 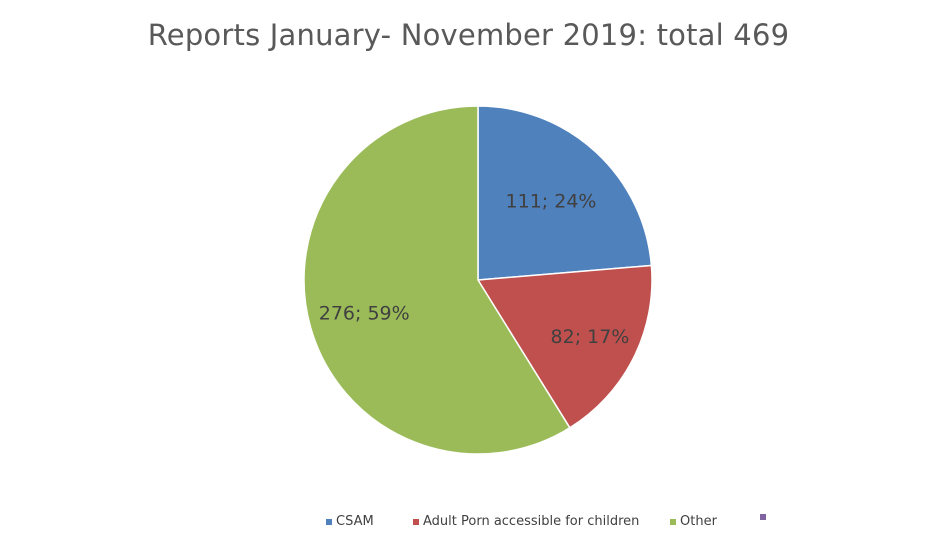 I want to click on legend-label-other: Other, so click(x=698, y=521).